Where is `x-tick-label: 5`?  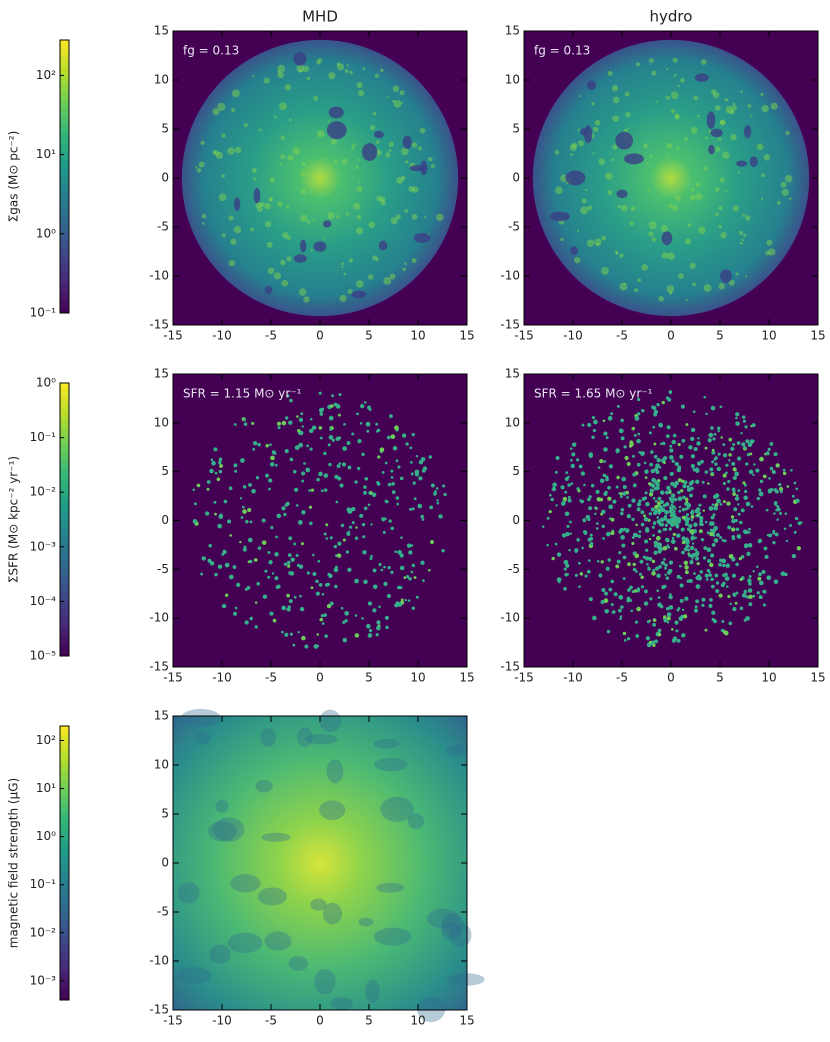 x-tick-label: 5 is located at coordinates (720, 336).